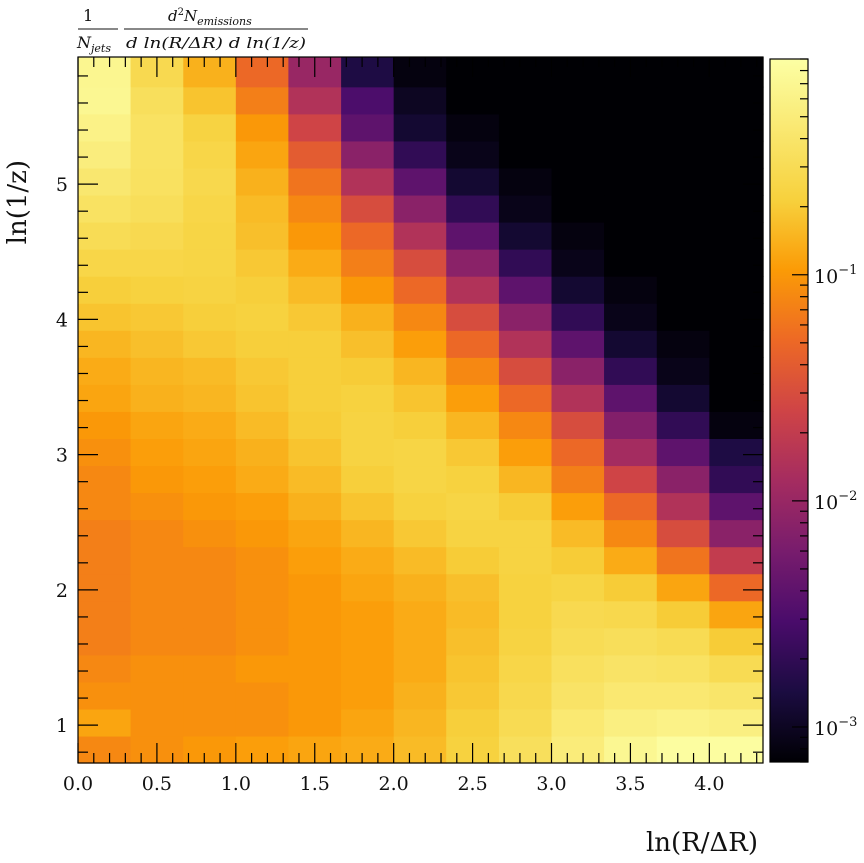 The height and width of the screenshot is (863, 864). Describe the element at coordinates (93, 44) in the screenshot. I see `svg-text: Njets` at that location.